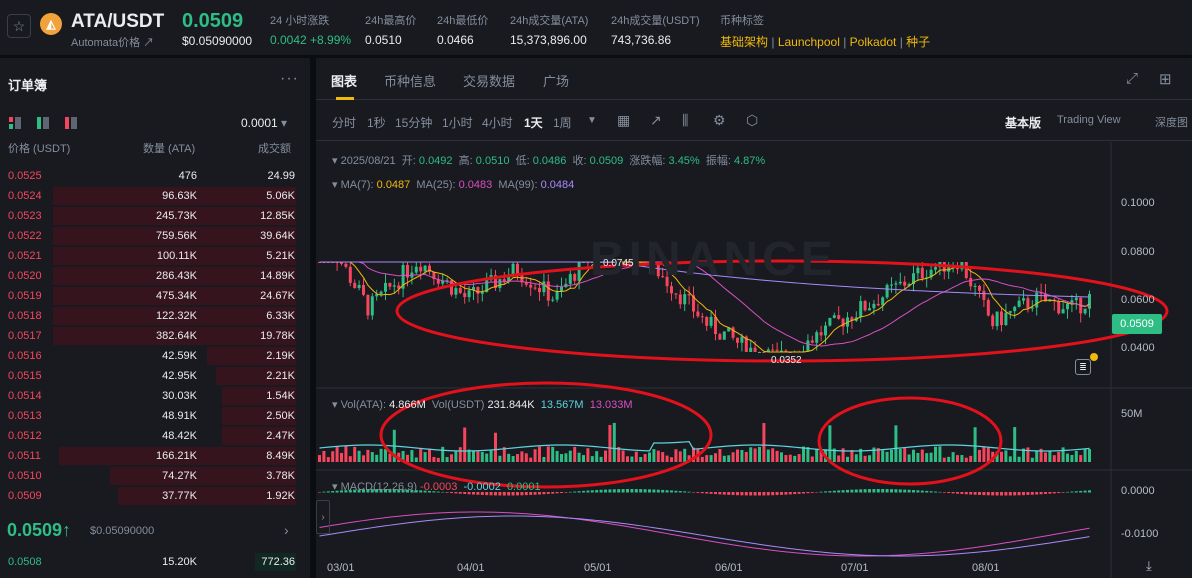 This screenshot has height=578, width=1192. I want to click on pair-subtitle-link: Automata价格 ↗, so click(113, 43).